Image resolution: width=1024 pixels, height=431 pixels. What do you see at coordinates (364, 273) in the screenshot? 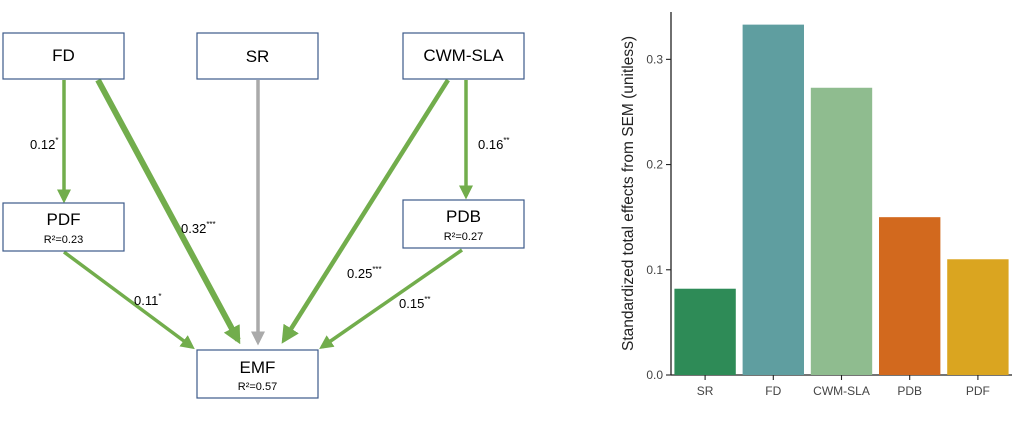
I see `coef-cwm-emf: 0.25***` at bounding box center [364, 273].